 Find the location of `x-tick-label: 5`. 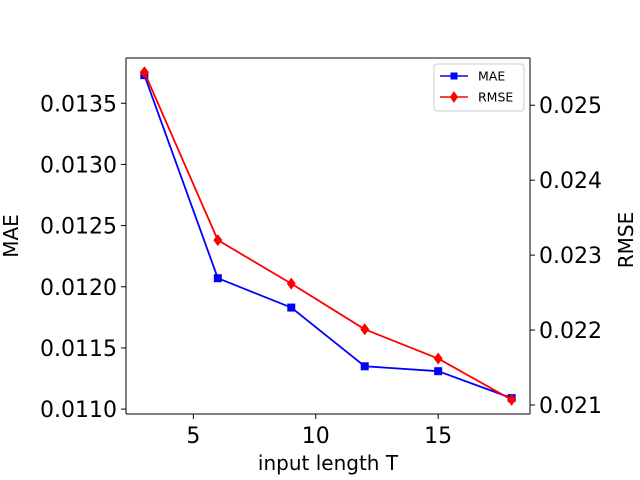

x-tick-label: 5 is located at coordinates (193, 436).